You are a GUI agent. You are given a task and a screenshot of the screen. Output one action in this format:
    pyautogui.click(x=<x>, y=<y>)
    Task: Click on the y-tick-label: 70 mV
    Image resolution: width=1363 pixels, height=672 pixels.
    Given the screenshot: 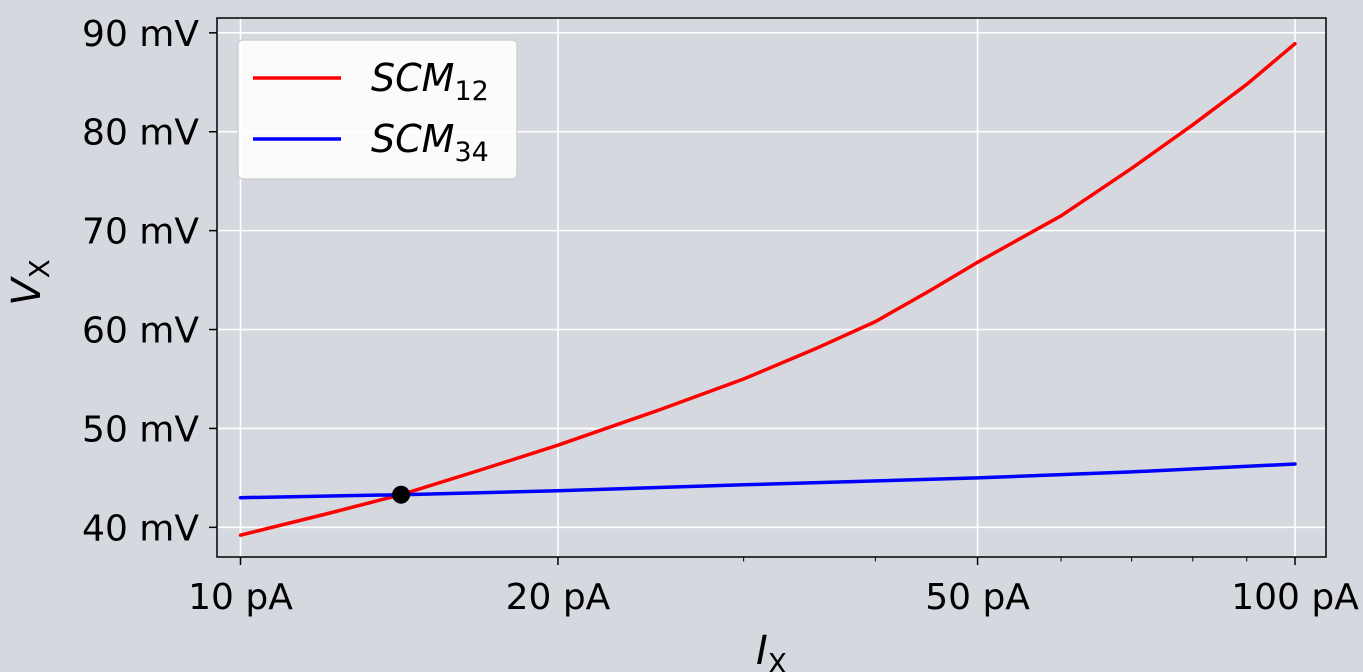 What is the action you would take?
    pyautogui.click(x=140, y=232)
    